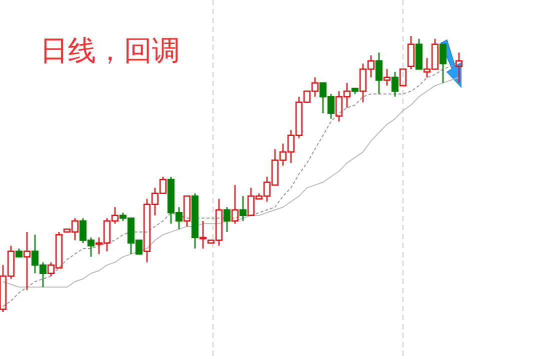  I want to click on chart-title: 日线，回调, so click(110, 50).